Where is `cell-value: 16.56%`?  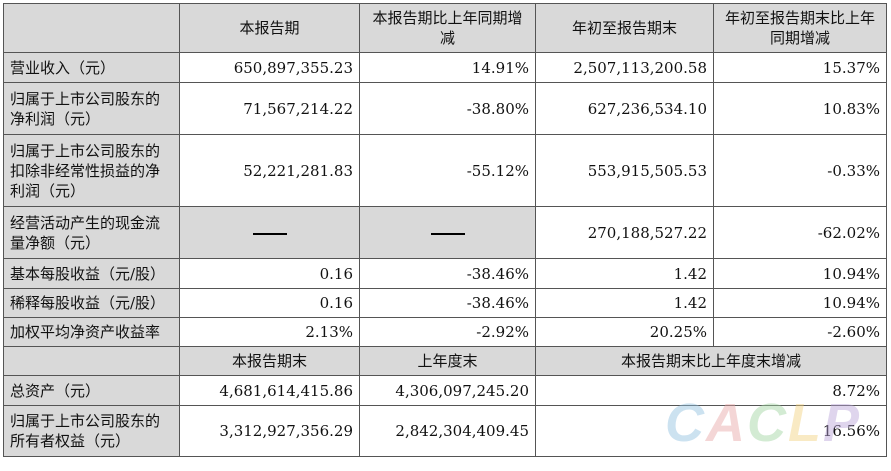
cell-value: 16.56% is located at coordinates (711, 431).